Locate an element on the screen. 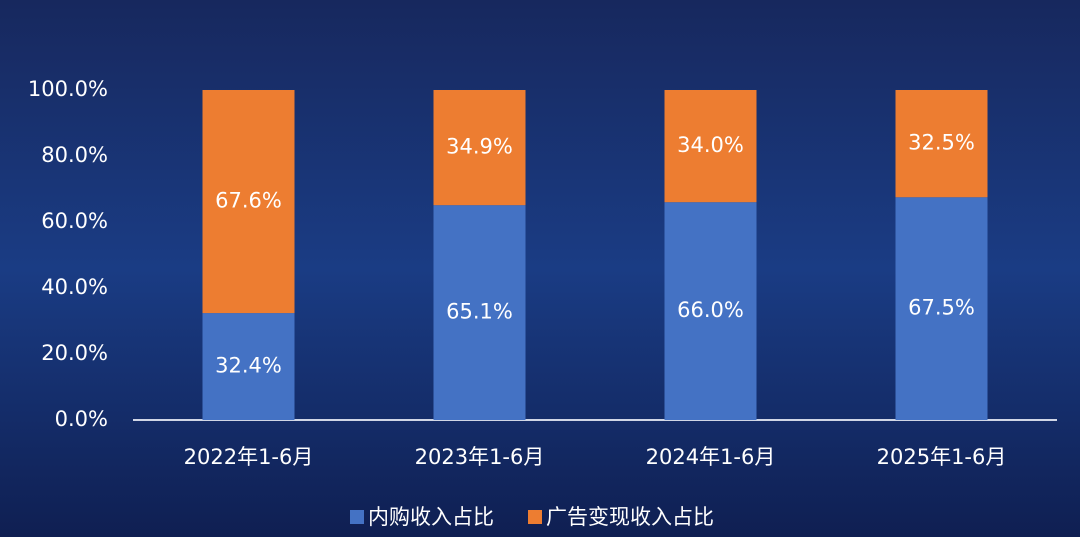 Image resolution: width=1080 pixels, height=537 pixels. data-label: 66.0% is located at coordinates (710, 310).